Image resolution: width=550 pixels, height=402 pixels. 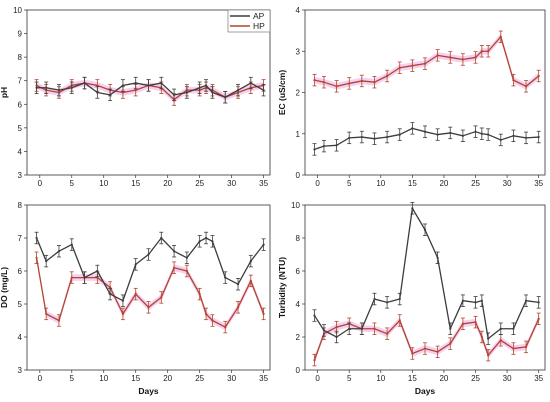 I want to click on ph-ap-line, so click(x=150, y=90).